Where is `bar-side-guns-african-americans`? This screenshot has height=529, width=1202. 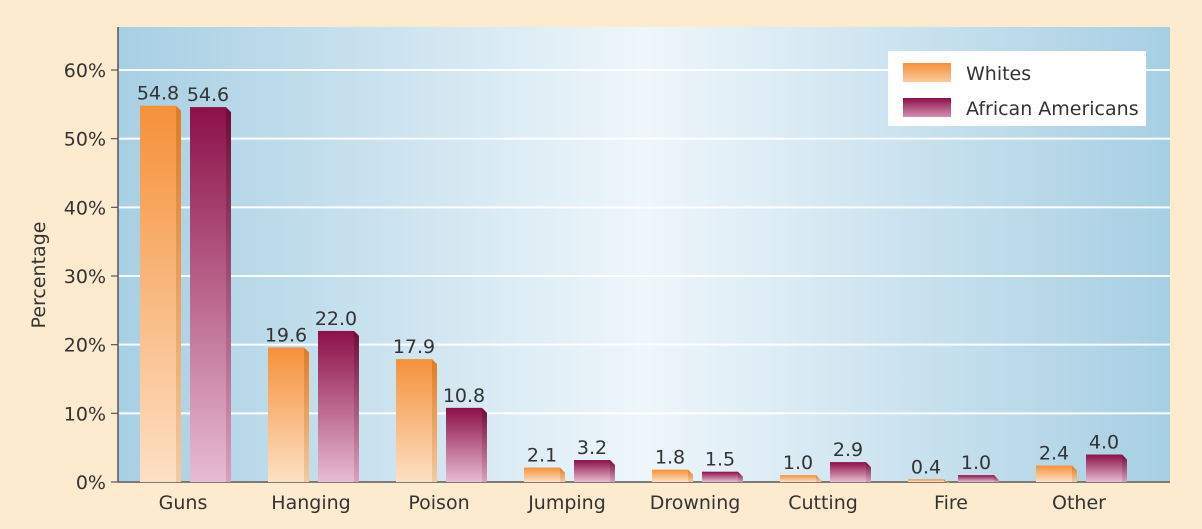 bar-side-guns-african-americans is located at coordinates (228, 294).